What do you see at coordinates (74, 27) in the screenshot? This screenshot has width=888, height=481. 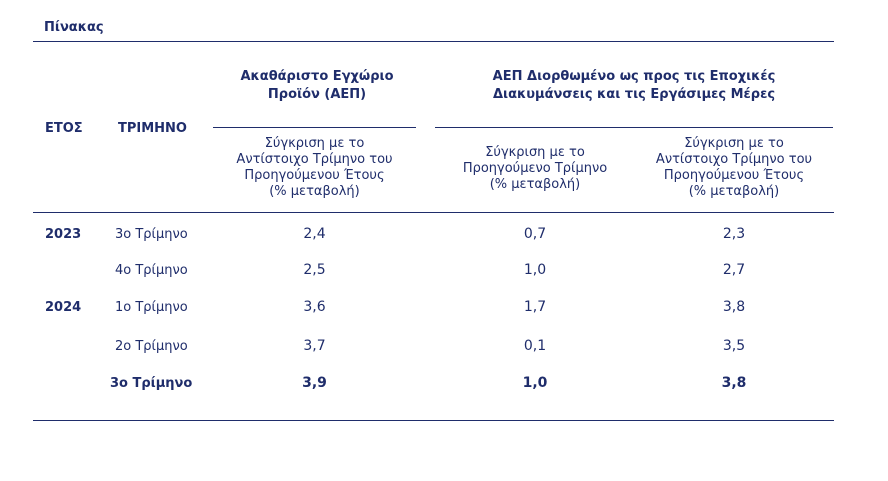 I see `table-title: Πίνακας` at bounding box center [74, 27].